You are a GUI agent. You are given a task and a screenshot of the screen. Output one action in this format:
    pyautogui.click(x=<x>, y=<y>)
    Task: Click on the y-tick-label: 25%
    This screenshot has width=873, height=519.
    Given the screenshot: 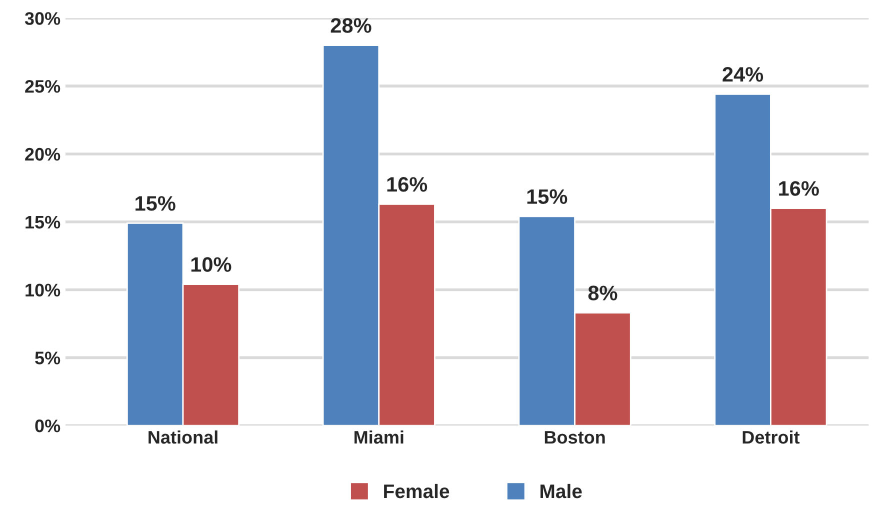 What is the action you would take?
    pyautogui.click(x=42, y=86)
    